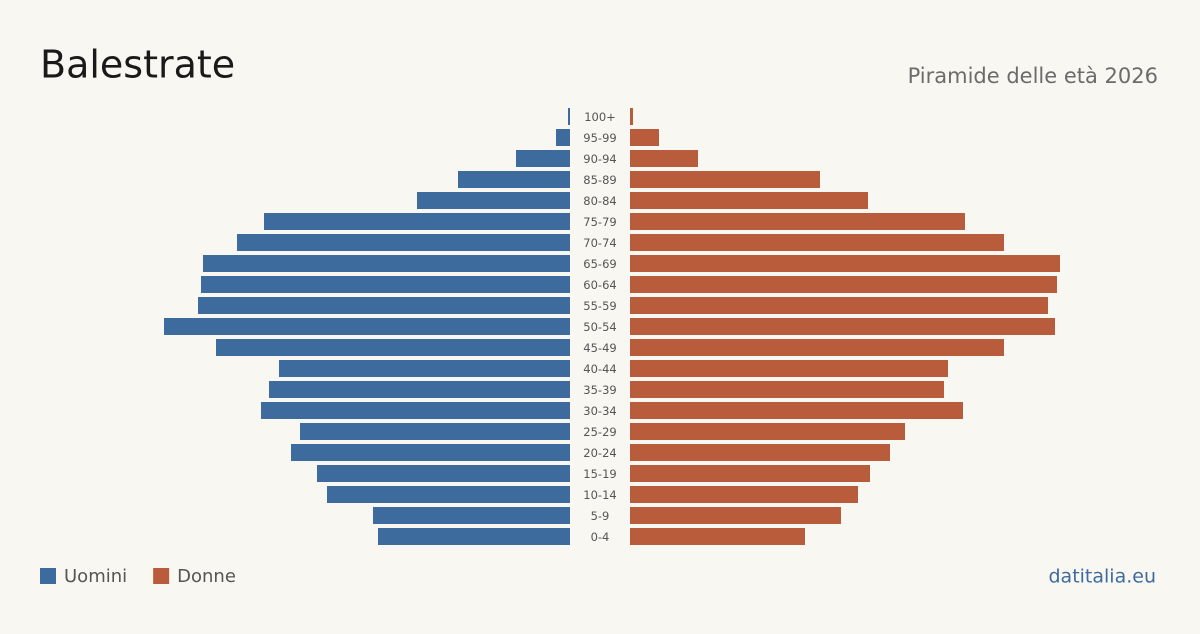  What do you see at coordinates (599, 411) in the screenshot?
I see `age-label: 30-34` at bounding box center [599, 411].